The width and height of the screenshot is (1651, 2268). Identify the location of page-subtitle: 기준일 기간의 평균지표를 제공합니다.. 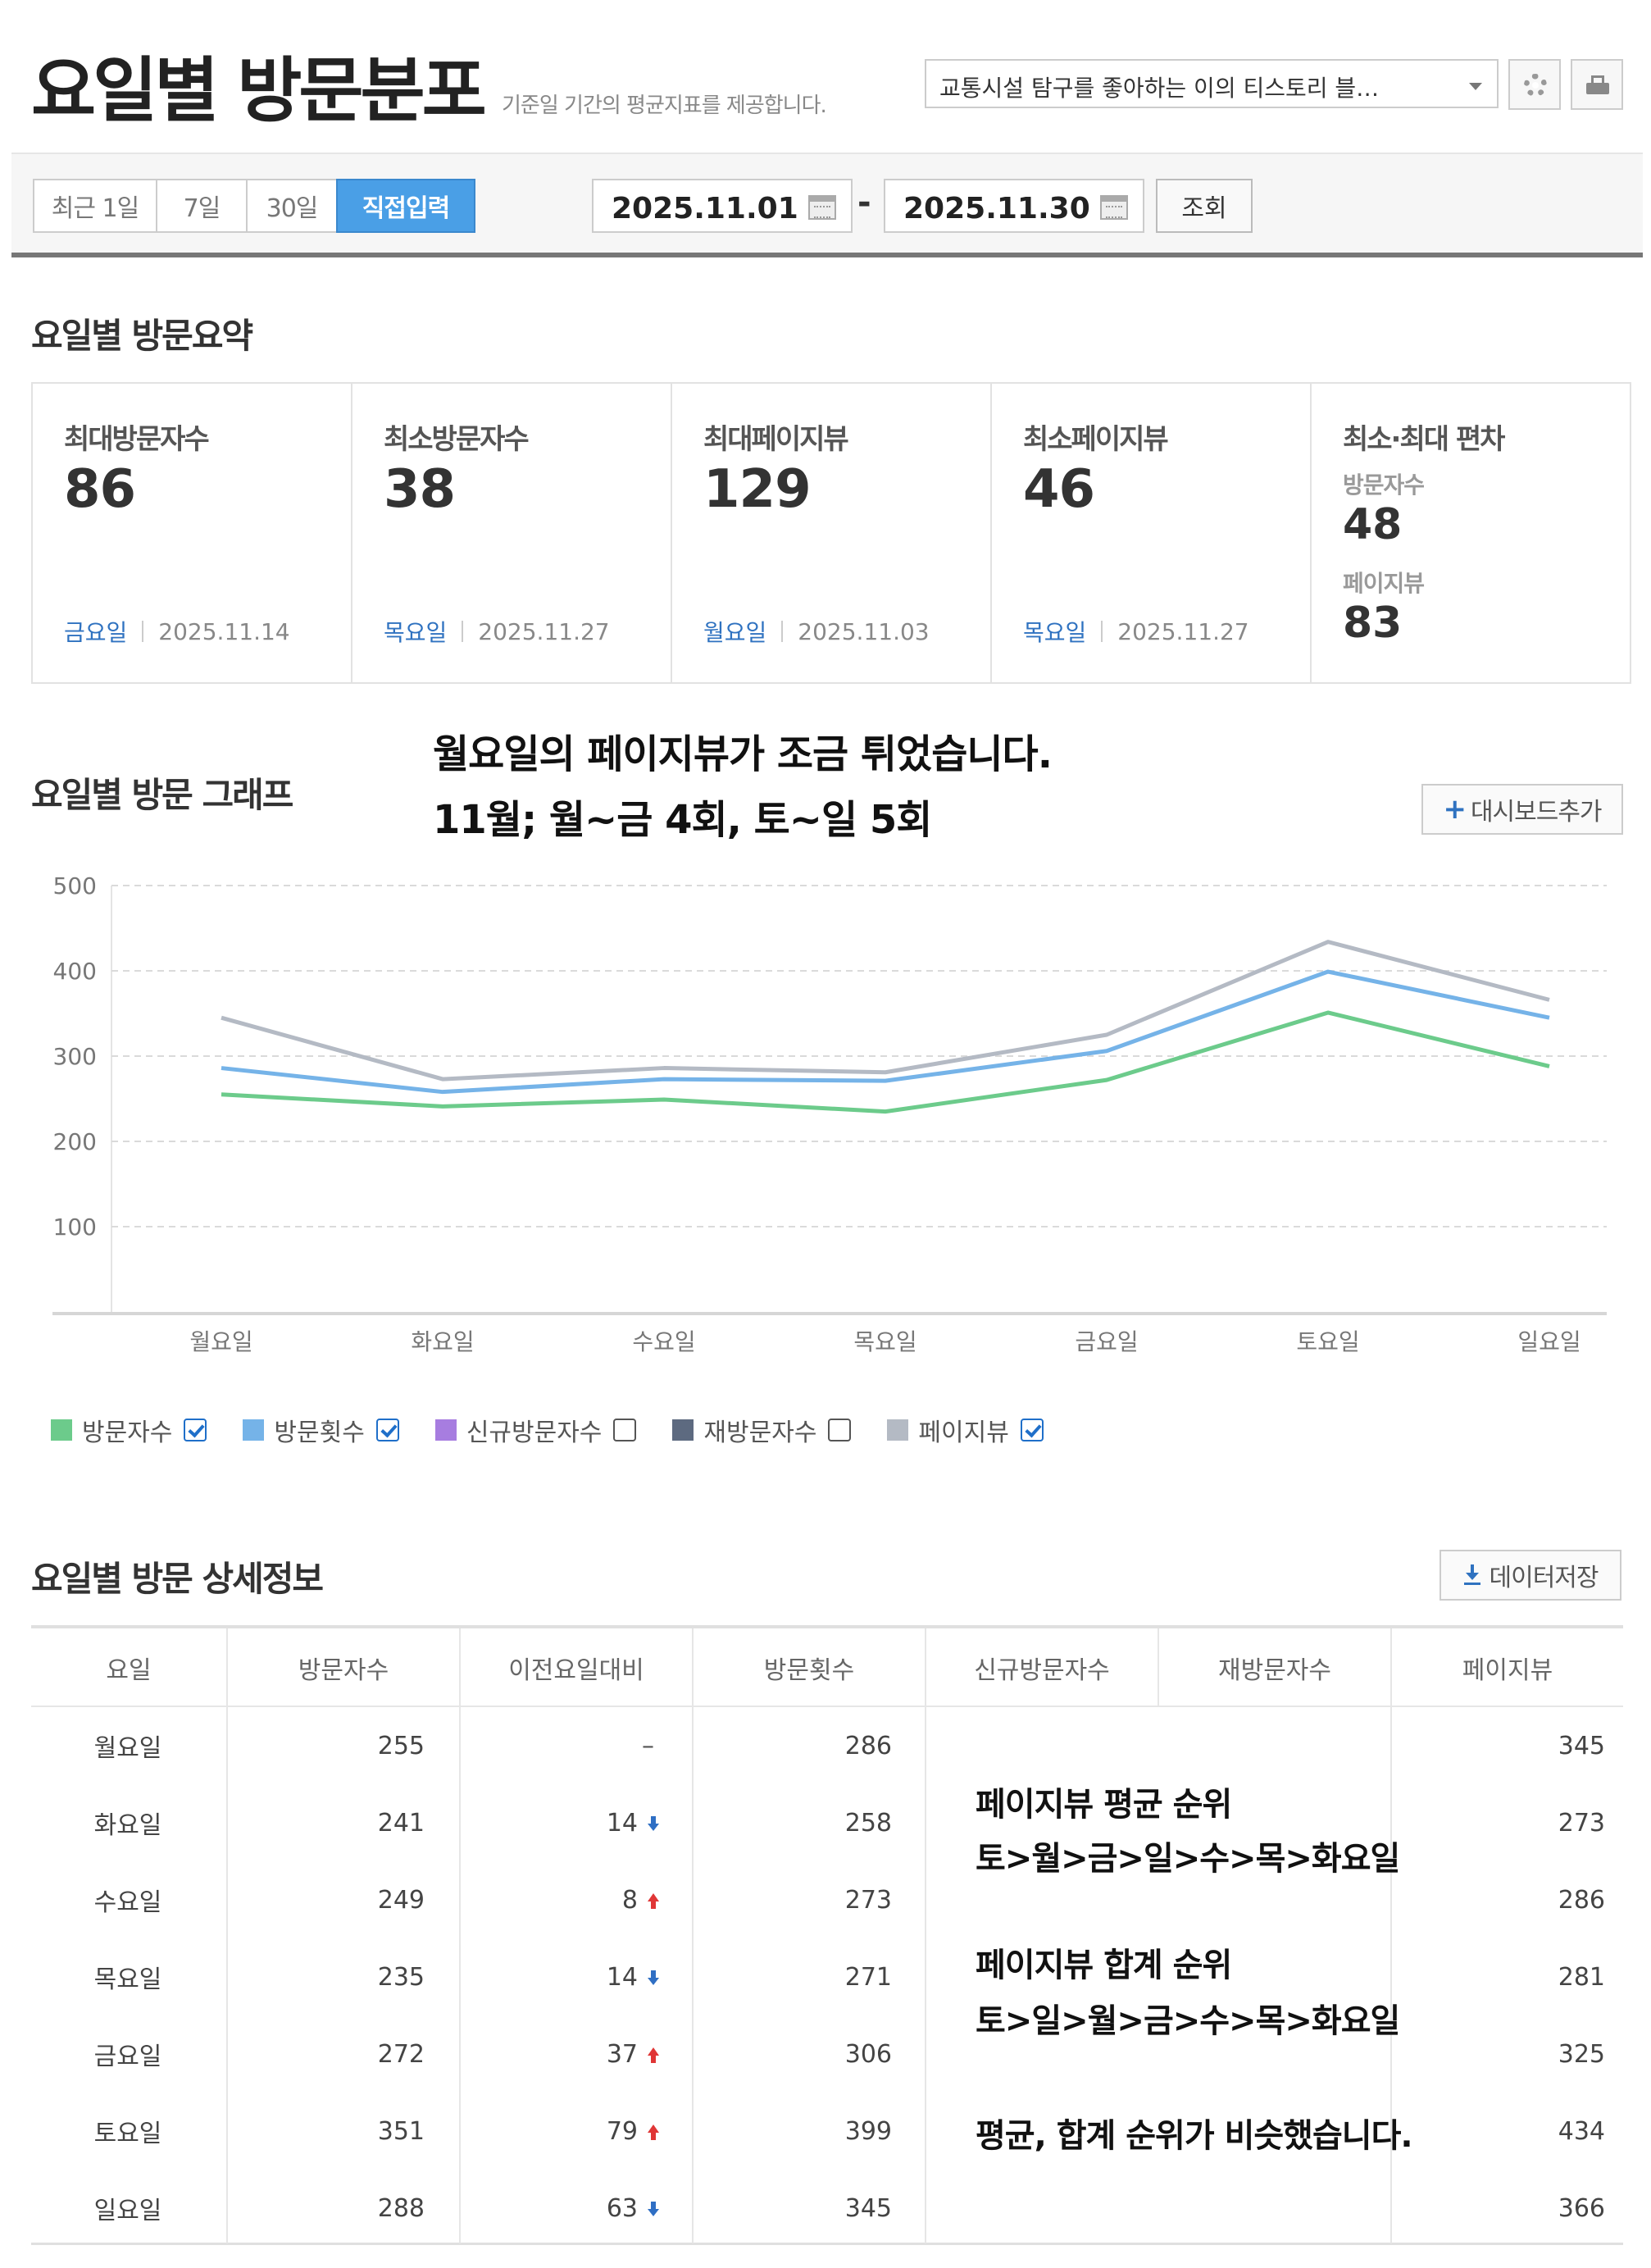
(664, 105).